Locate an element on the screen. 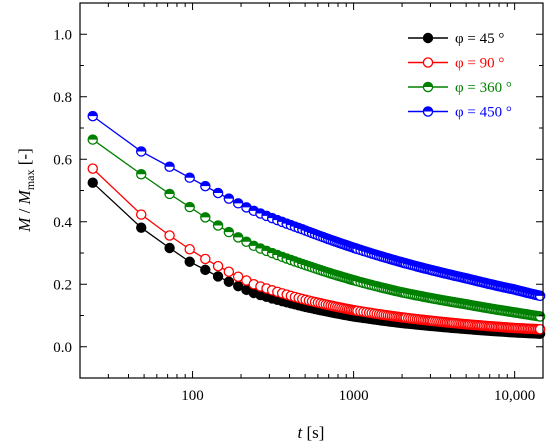 The height and width of the screenshot is (447, 550). x-axis-label: t [s] is located at coordinates (311, 432).